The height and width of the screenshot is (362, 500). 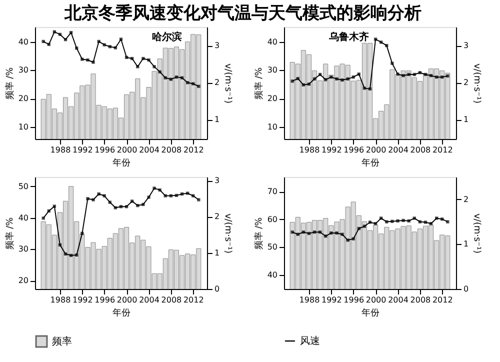 What do you see at coordinates (466, 45) in the screenshot?
I see `y2-tick-label: 3` at bounding box center [466, 45].